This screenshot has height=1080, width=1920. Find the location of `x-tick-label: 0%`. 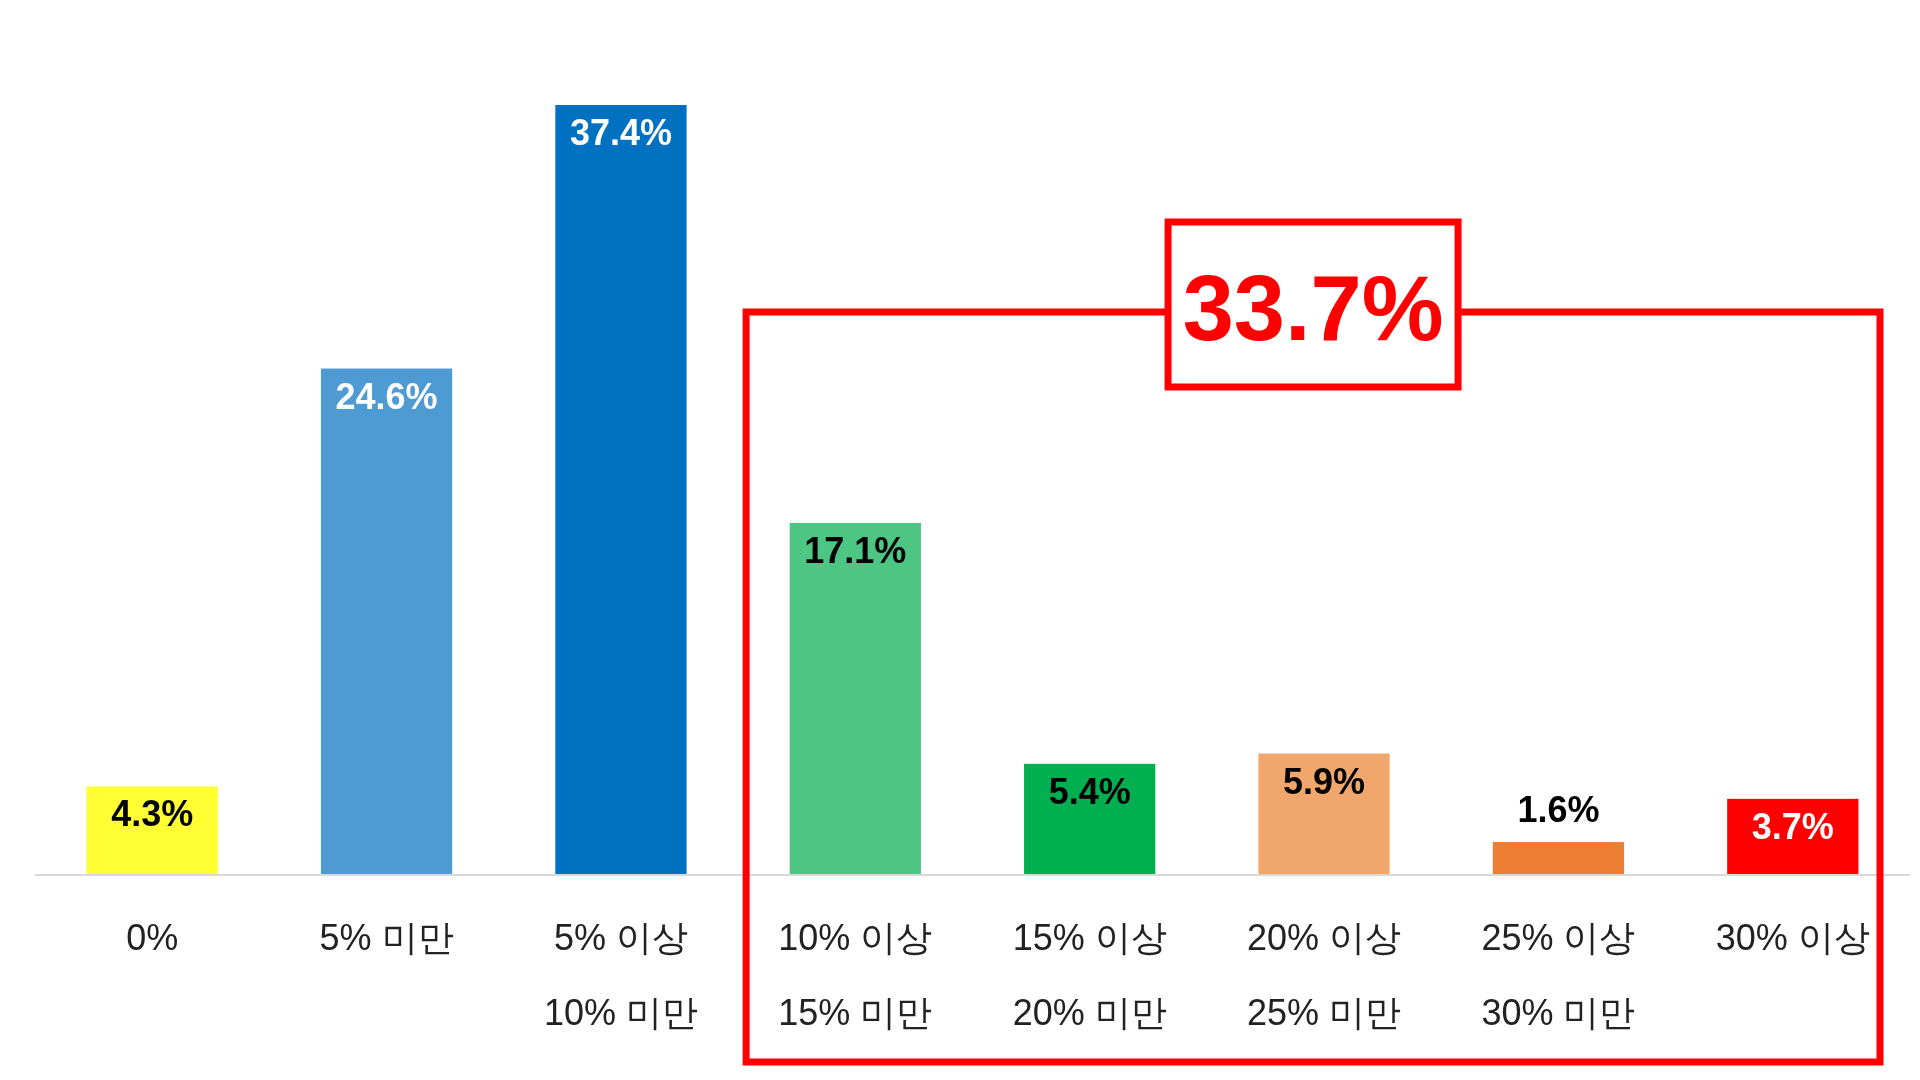

x-tick-label: 0% is located at coordinates (152, 937).